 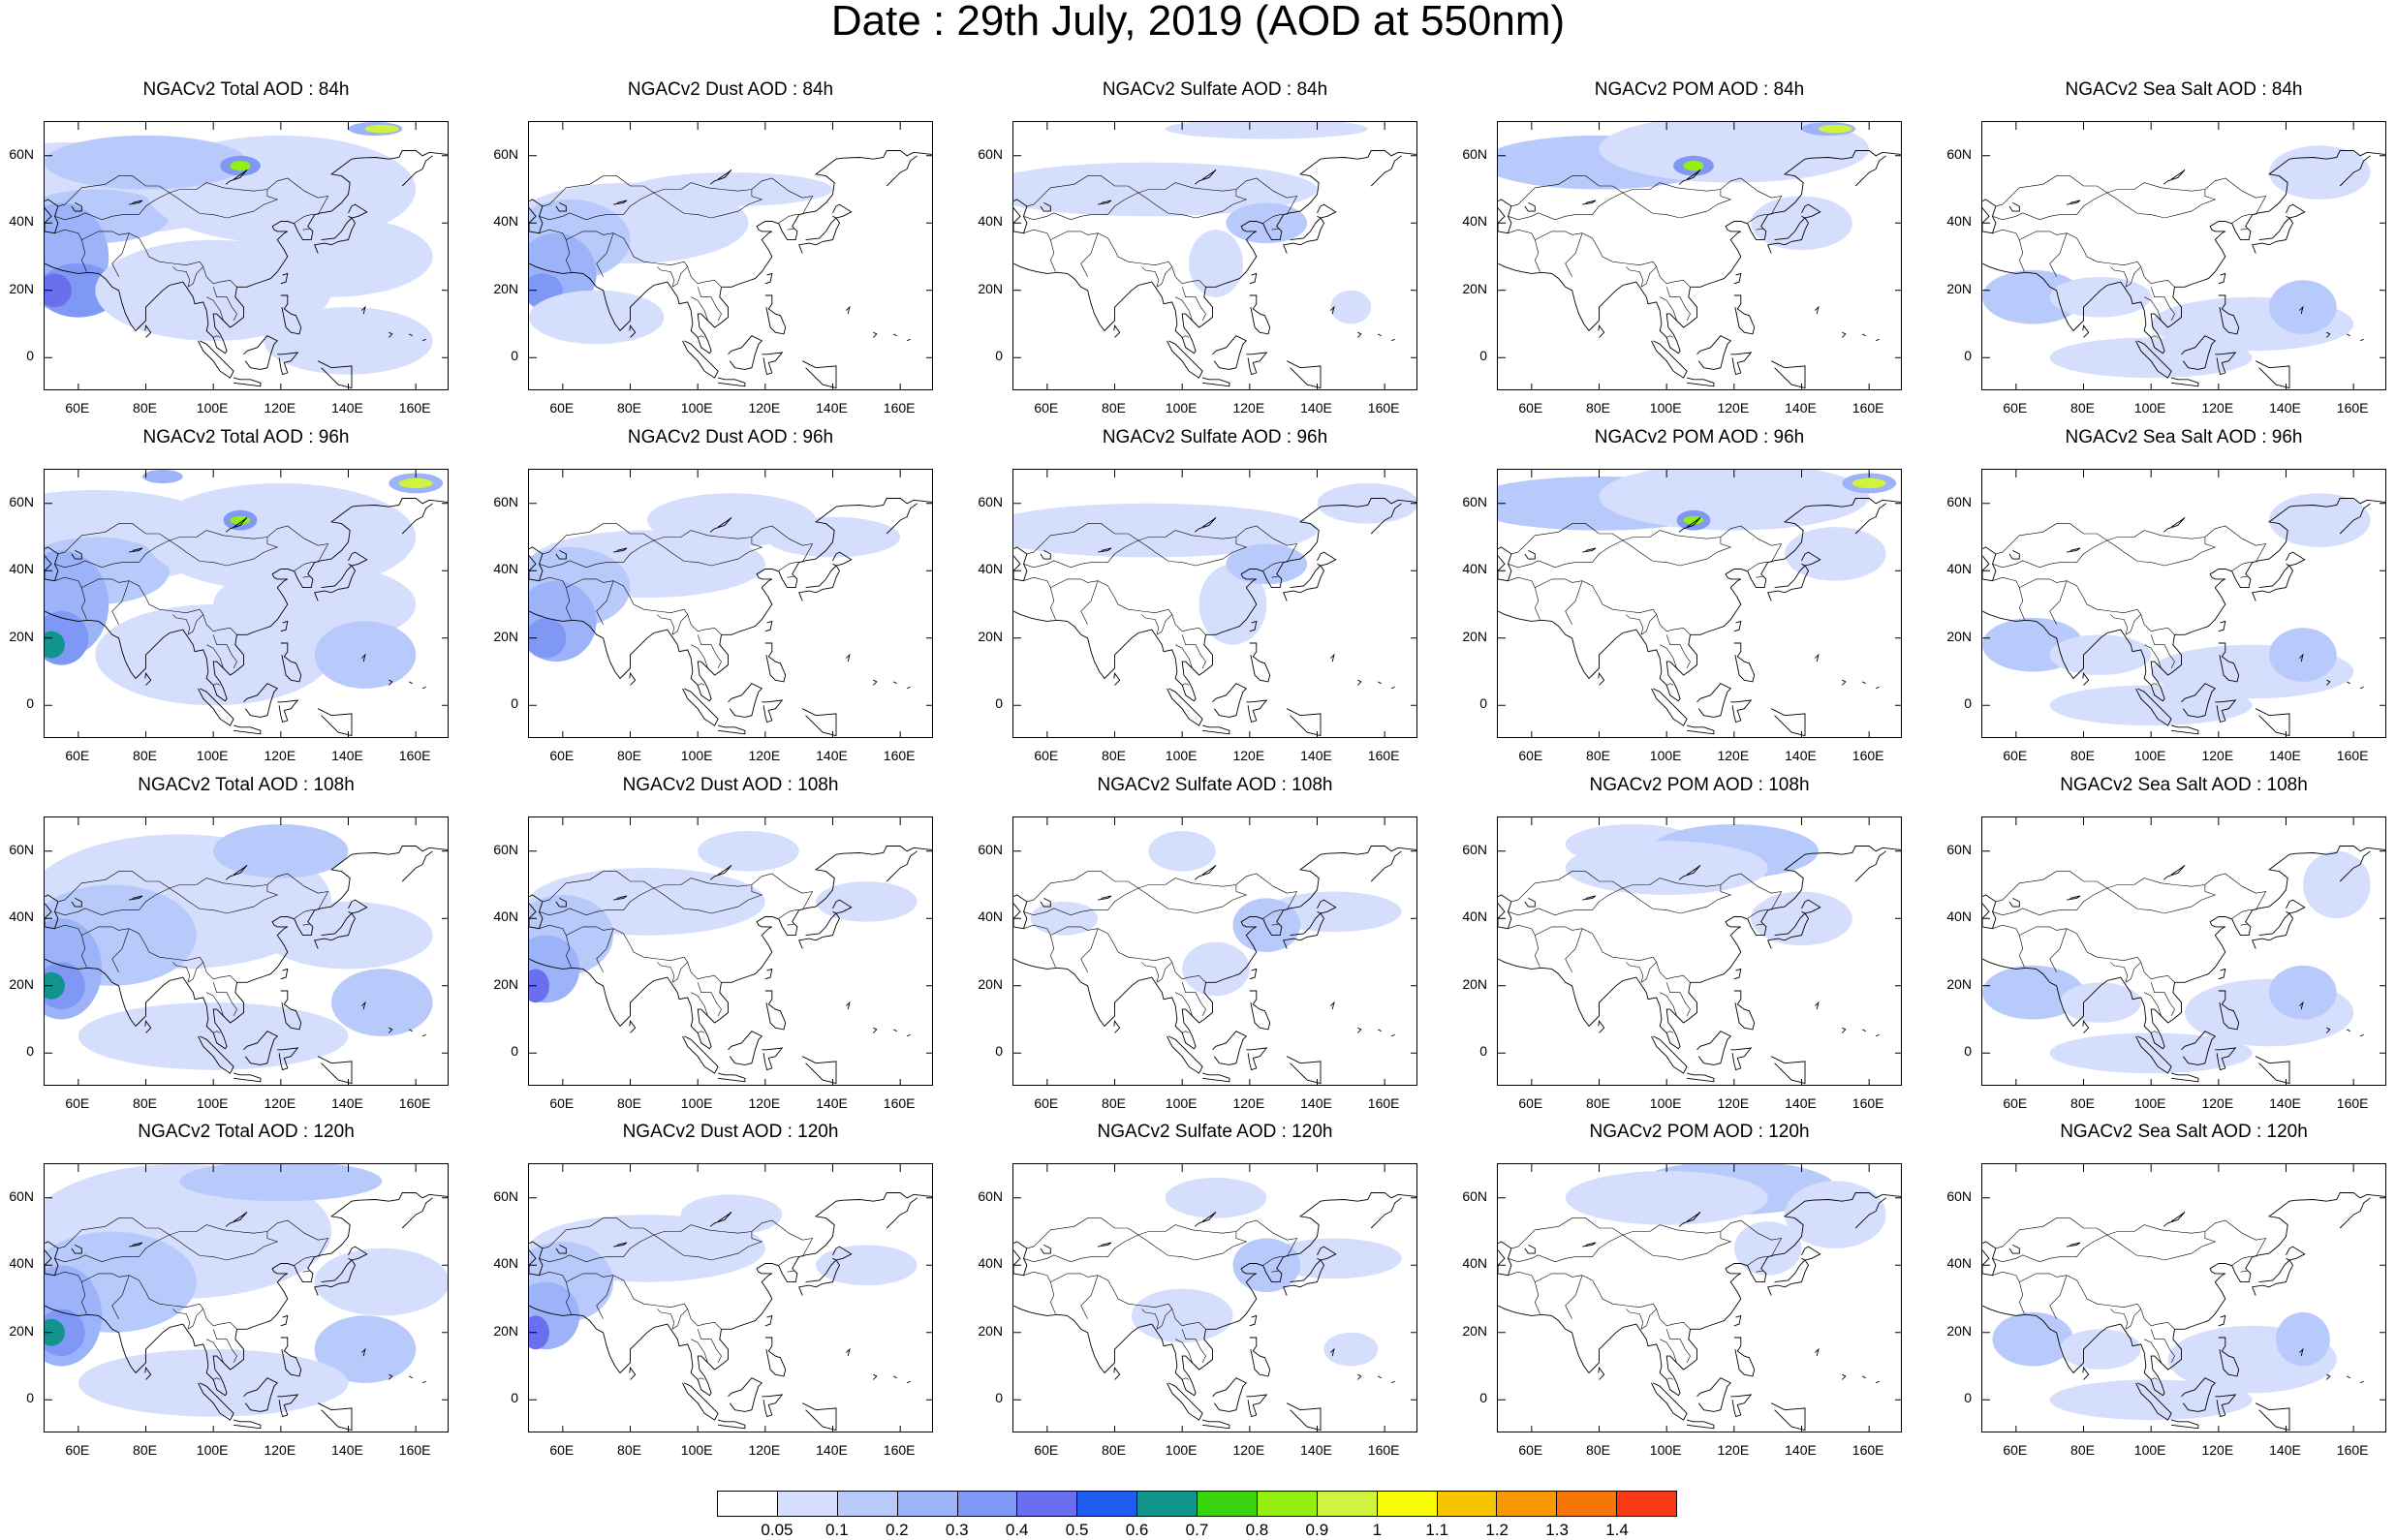 What do you see at coordinates (1214, 256) in the screenshot?
I see `aod-map` at bounding box center [1214, 256].